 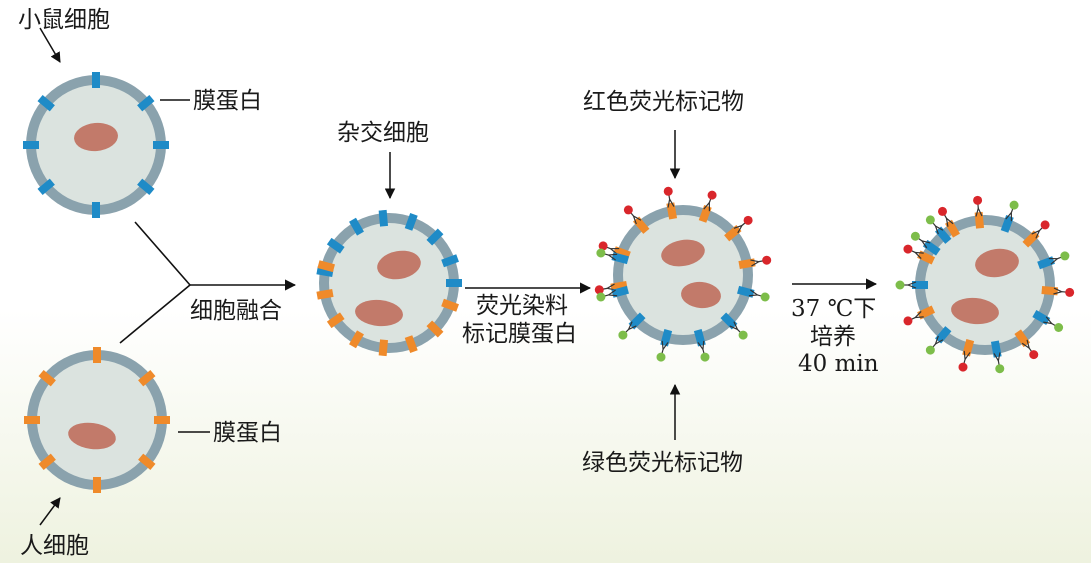 What do you see at coordinates (247, 433) in the screenshot?
I see `human-protein-label: 膜蛋白` at bounding box center [247, 433].